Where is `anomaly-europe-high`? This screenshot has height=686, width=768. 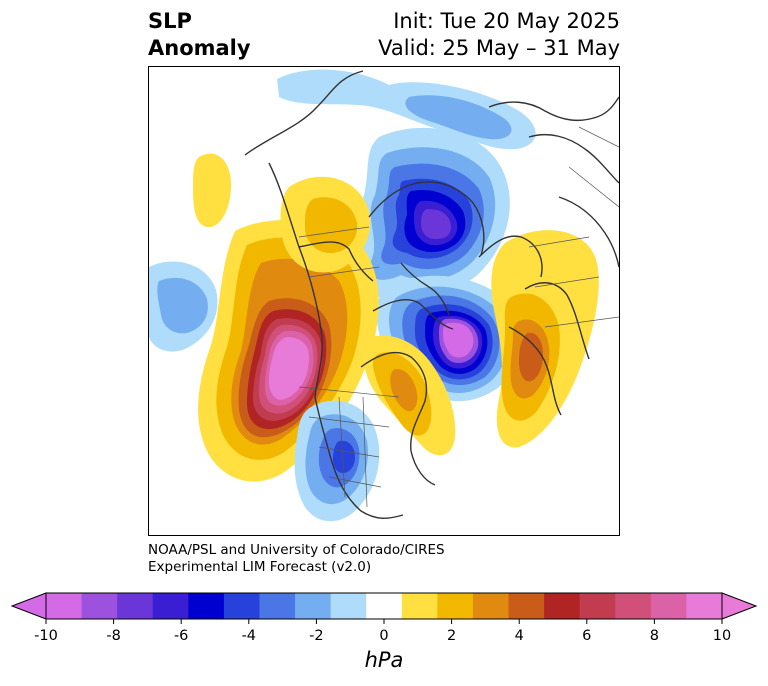
anomaly-europe-high is located at coordinates (545, 339).